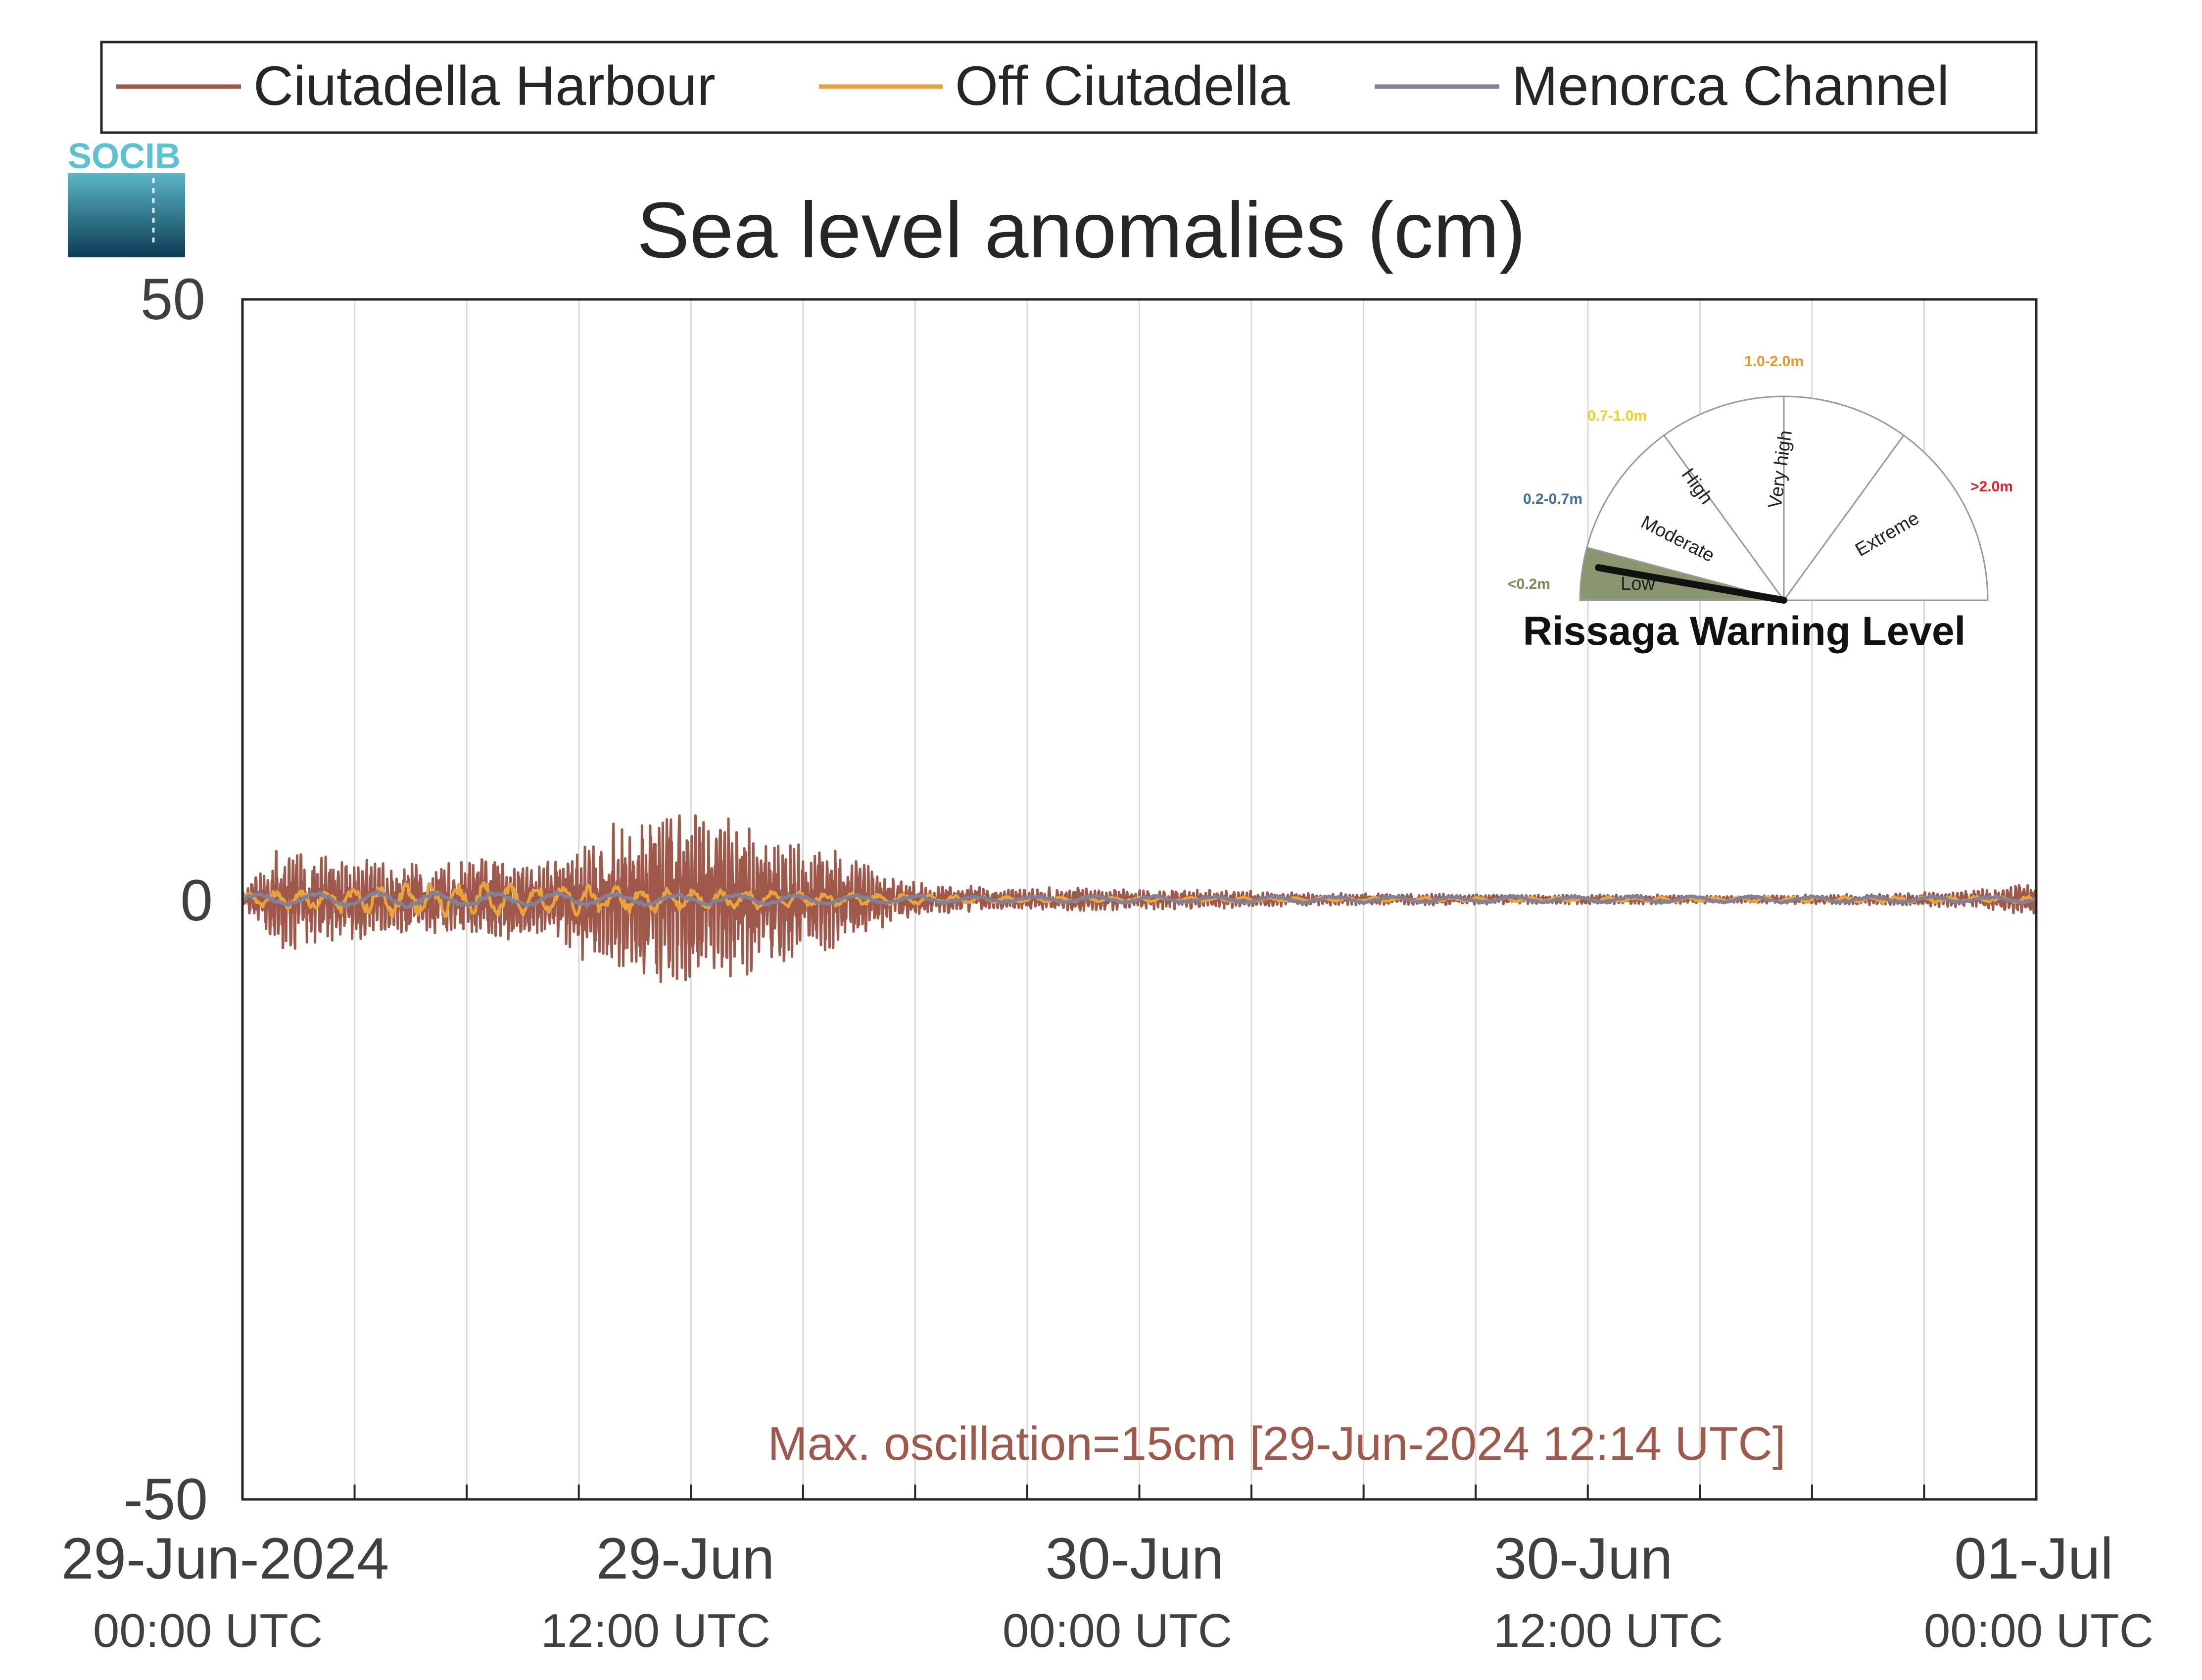 The width and height of the screenshot is (2202, 1680). I want to click on x-tick-time-0: 00:00 UTC, so click(208, 1631).